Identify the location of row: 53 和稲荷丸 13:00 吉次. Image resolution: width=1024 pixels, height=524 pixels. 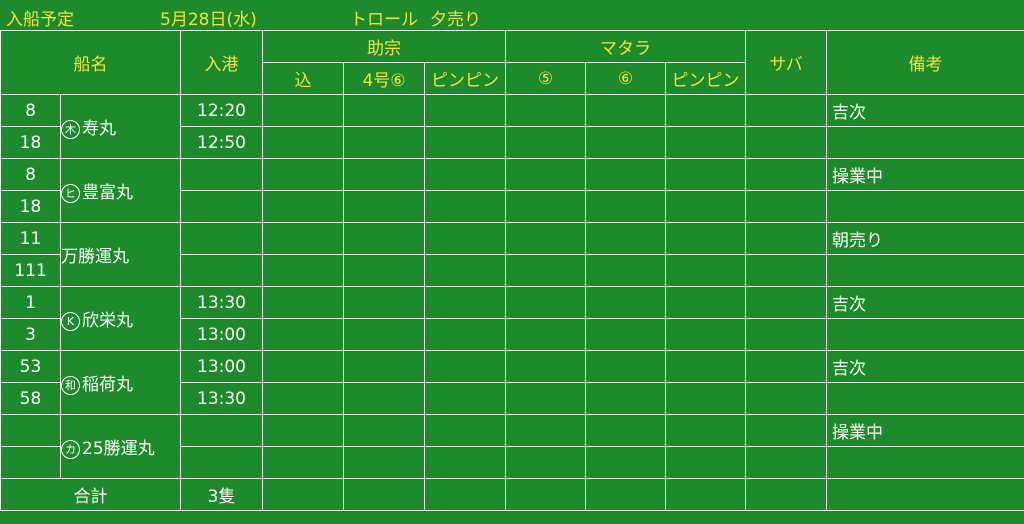
(512, 382).